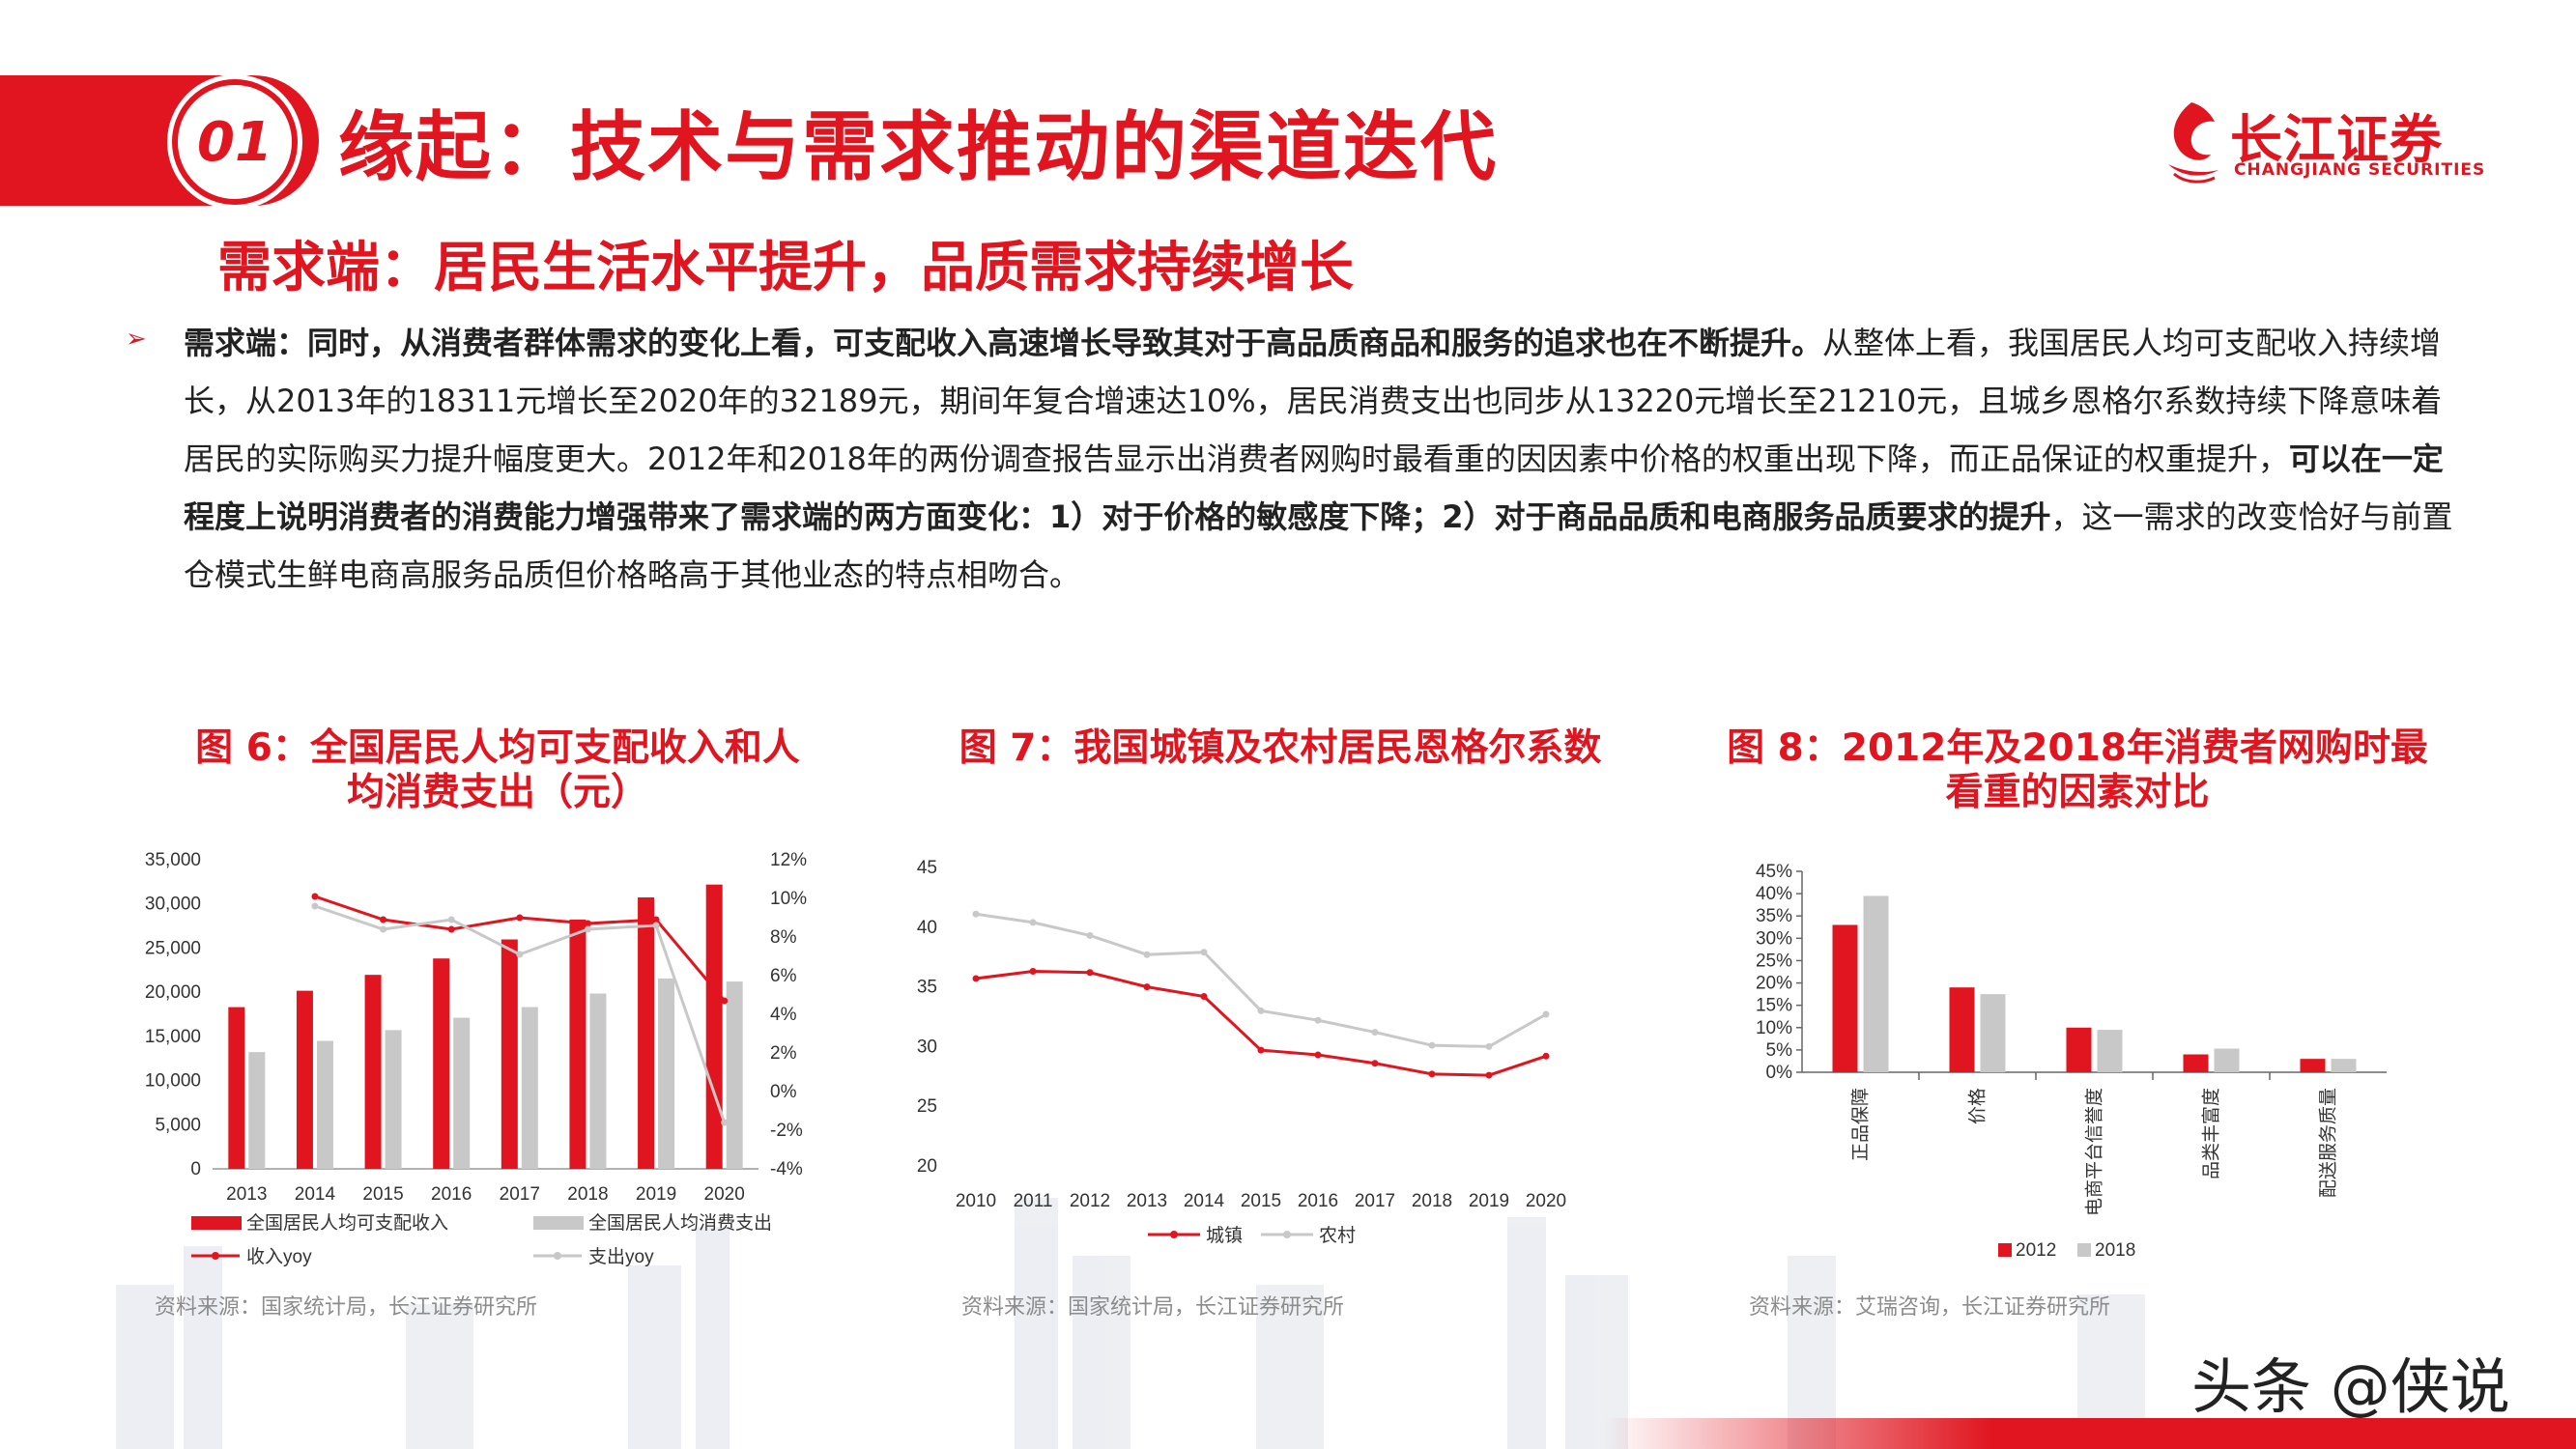 The height and width of the screenshot is (1449, 2576). Describe the element at coordinates (927, 868) in the screenshot. I see `chart7-y-tick-label: 45` at that location.